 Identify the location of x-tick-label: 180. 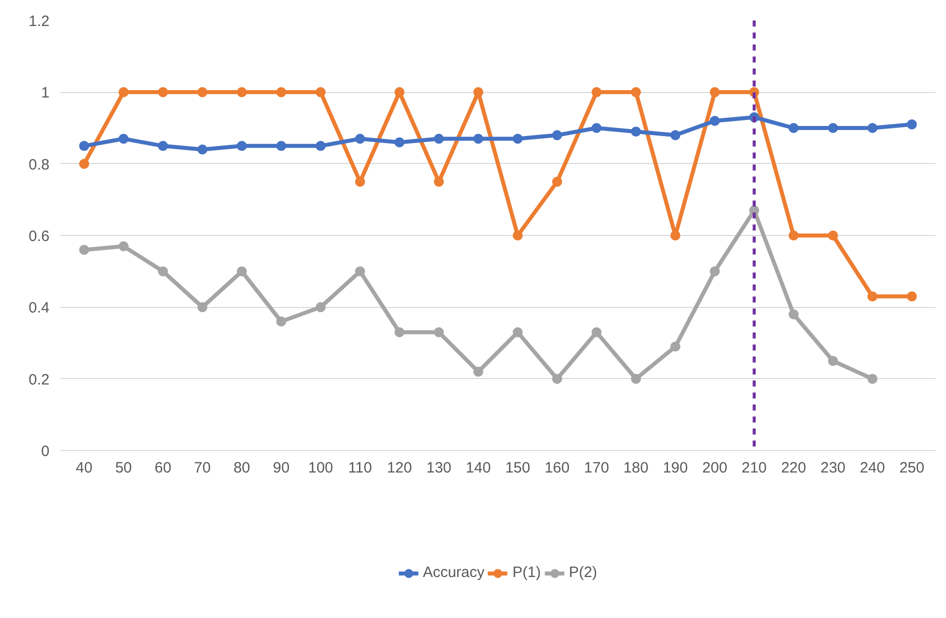
(635, 468).